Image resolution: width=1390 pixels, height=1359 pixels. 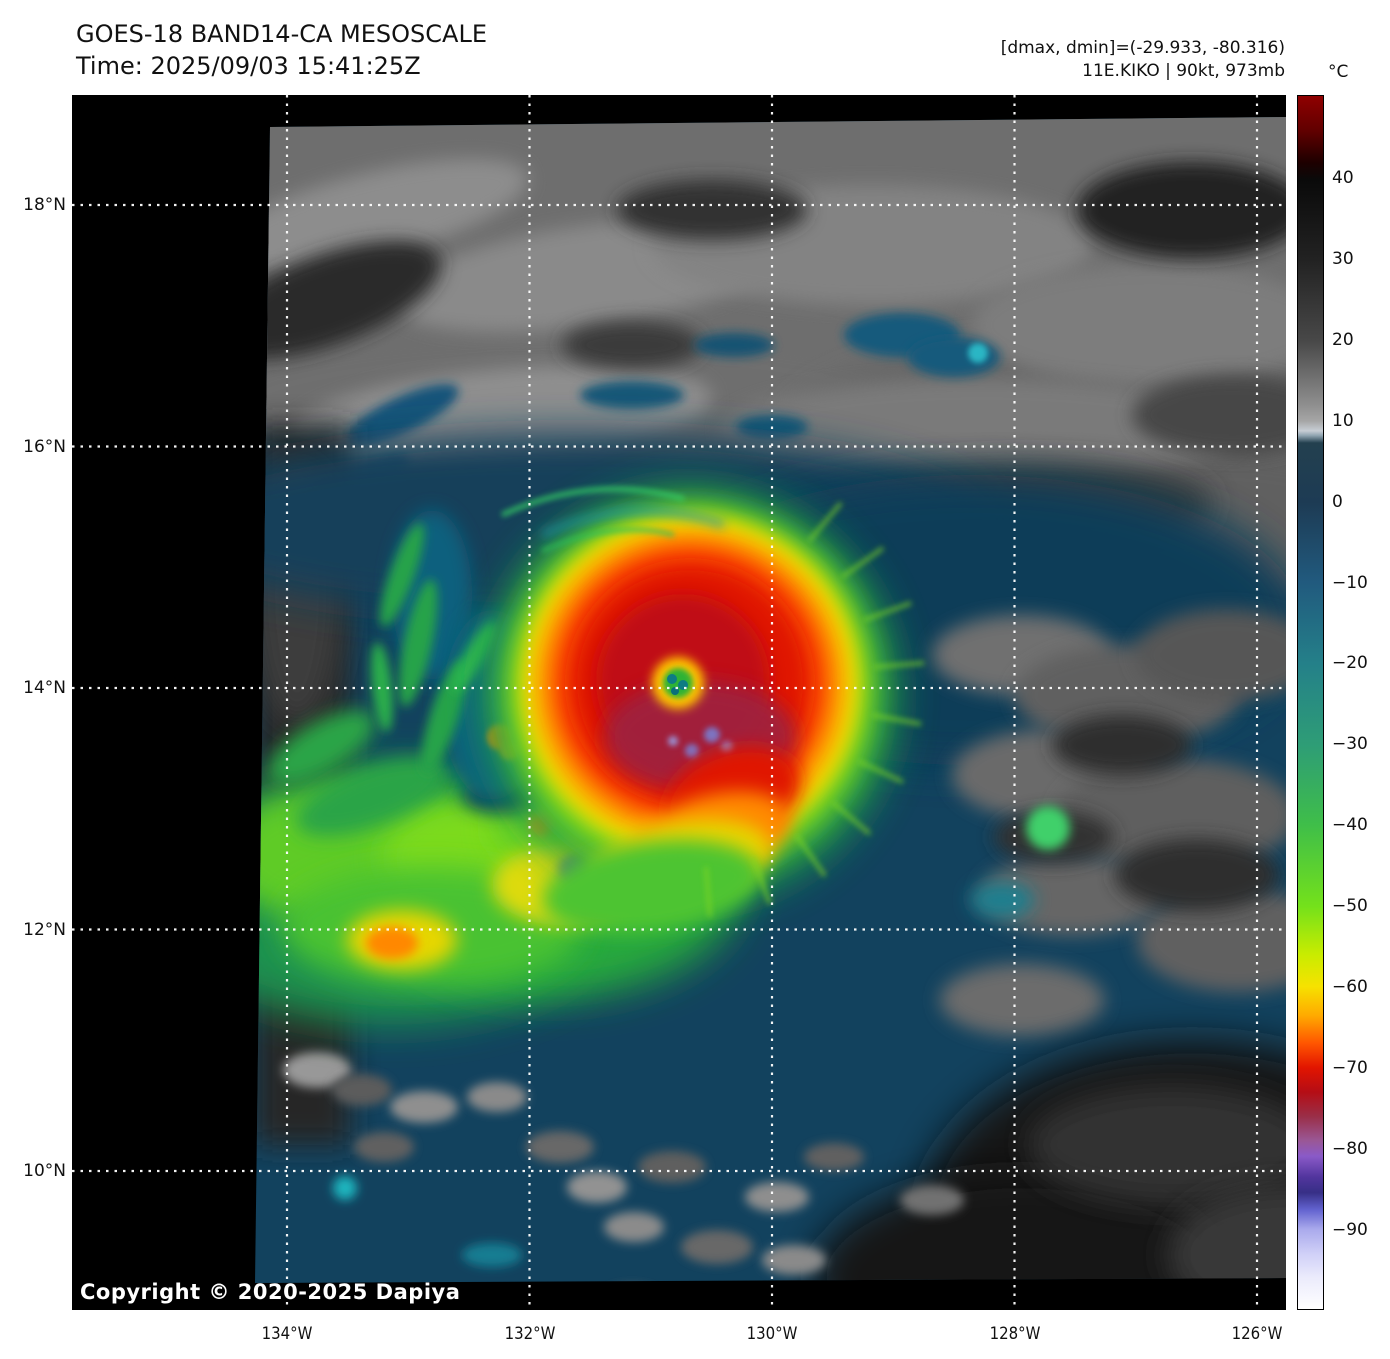 What do you see at coordinates (44, 1171) in the screenshot?
I see `lat-label-10n: 10°N` at bounding box center [44, 1171].